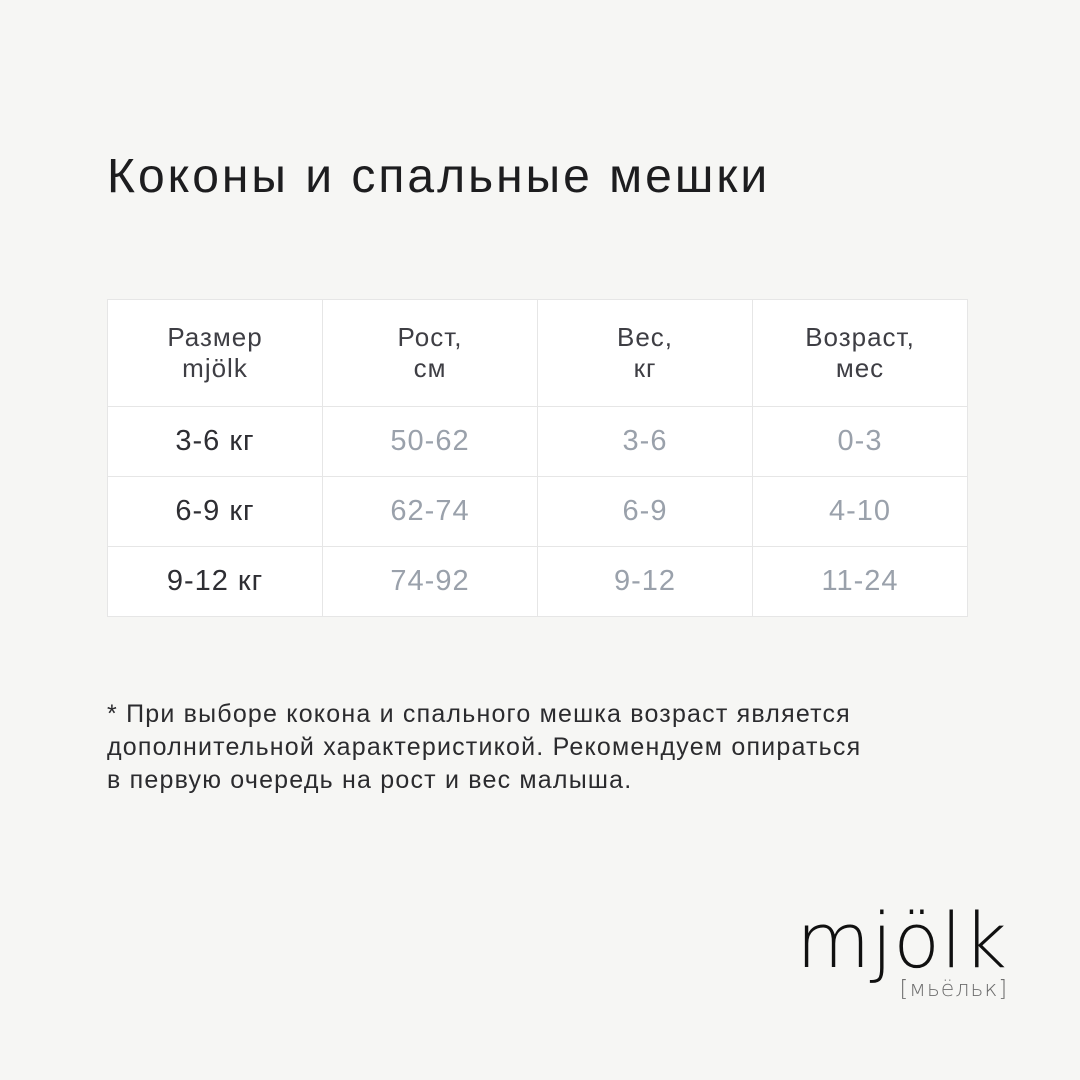 The height and width of the screenshot is (1080, 1080). I want to click on column-header-size: Размер mjölk, so click(215, 353).